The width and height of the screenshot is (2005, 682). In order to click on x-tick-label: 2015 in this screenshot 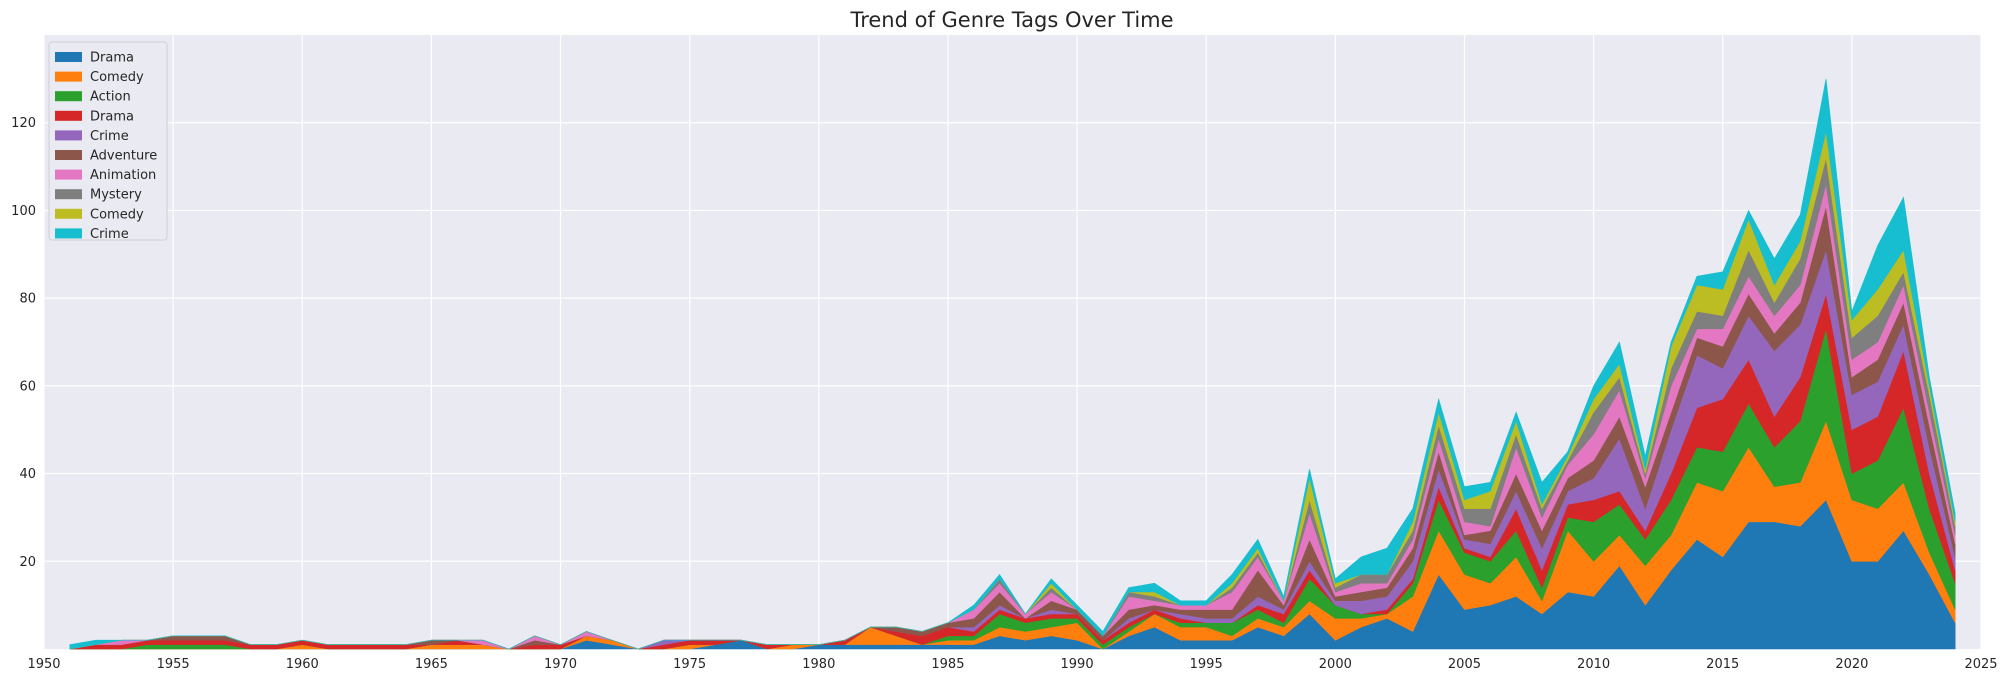, I will do `click(1722, 664)`.